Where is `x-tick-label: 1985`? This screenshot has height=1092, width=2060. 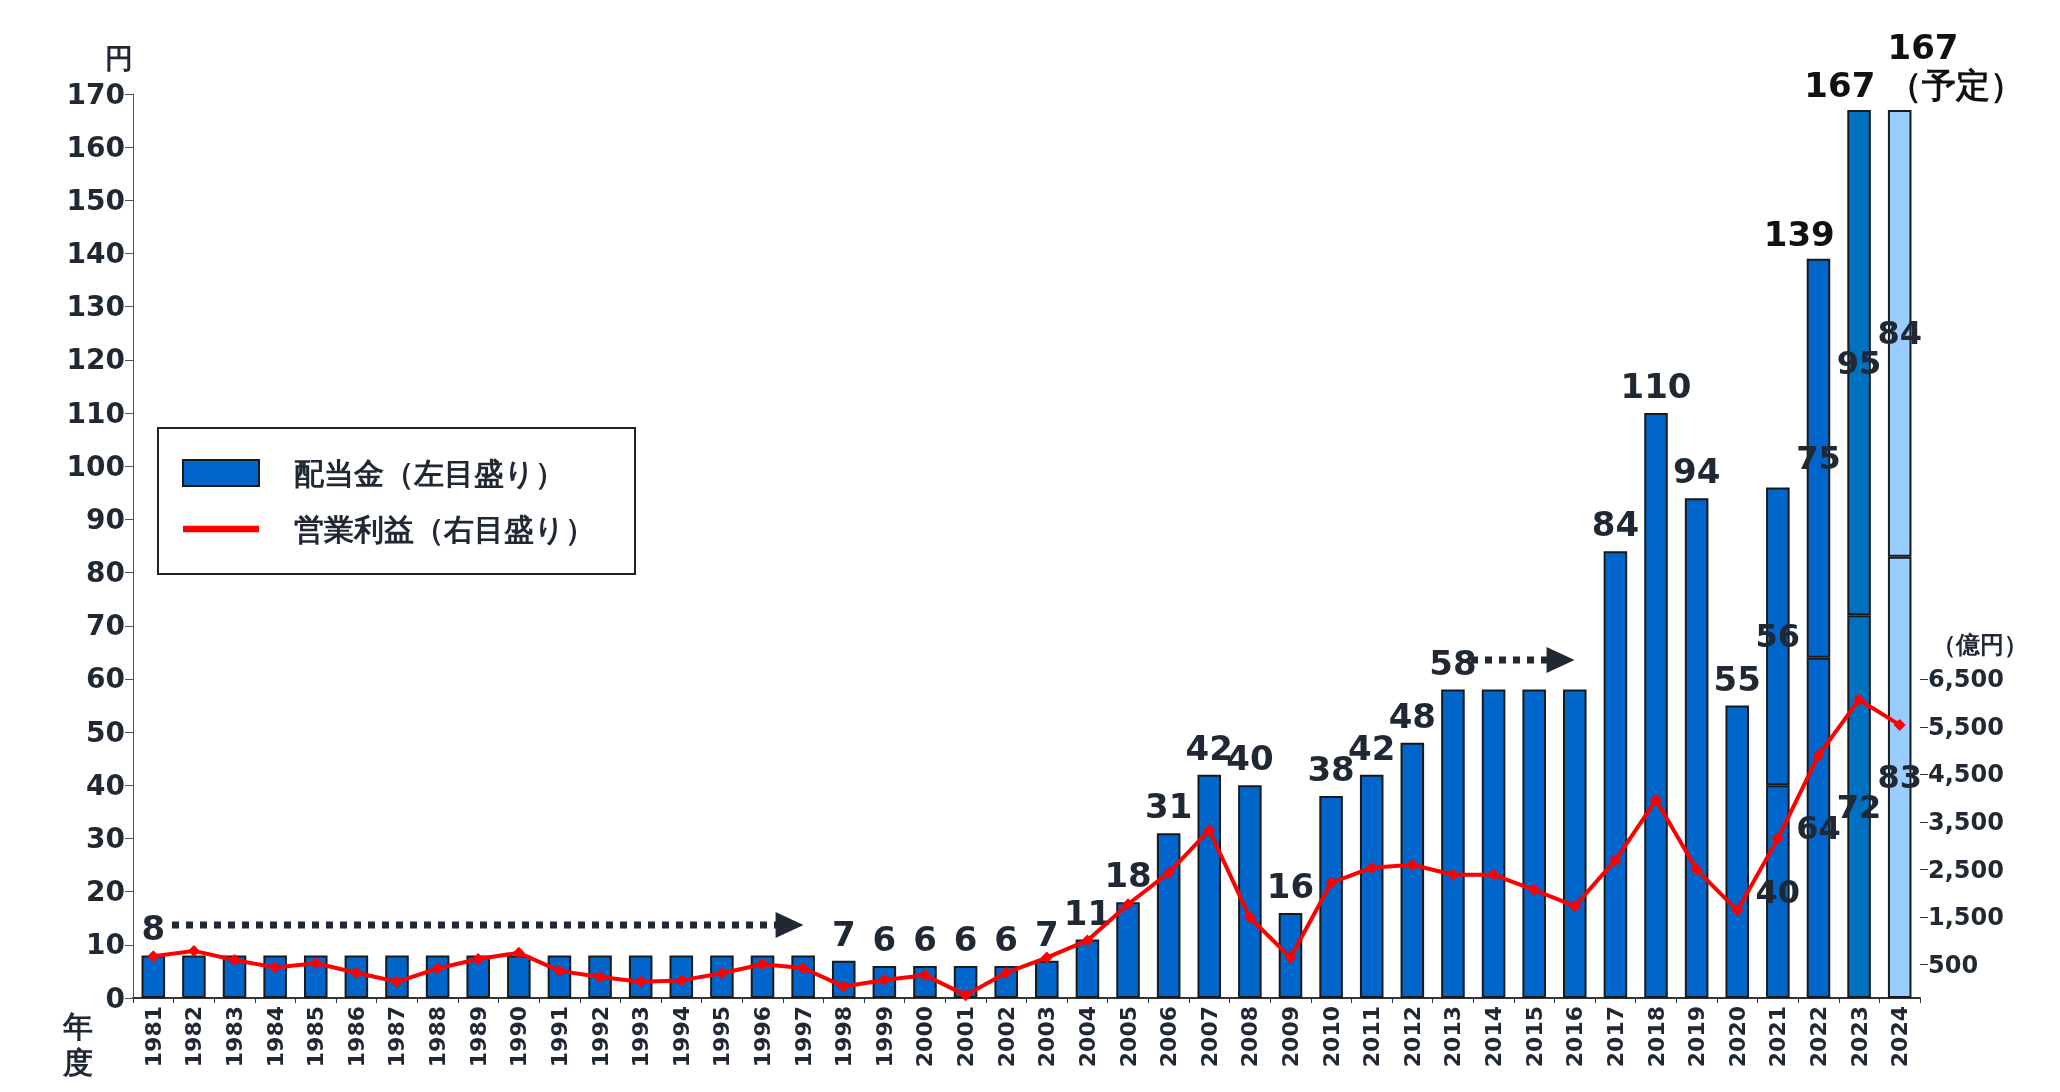 x-tick-label: 1985 is located at coordinates (316, 1037).